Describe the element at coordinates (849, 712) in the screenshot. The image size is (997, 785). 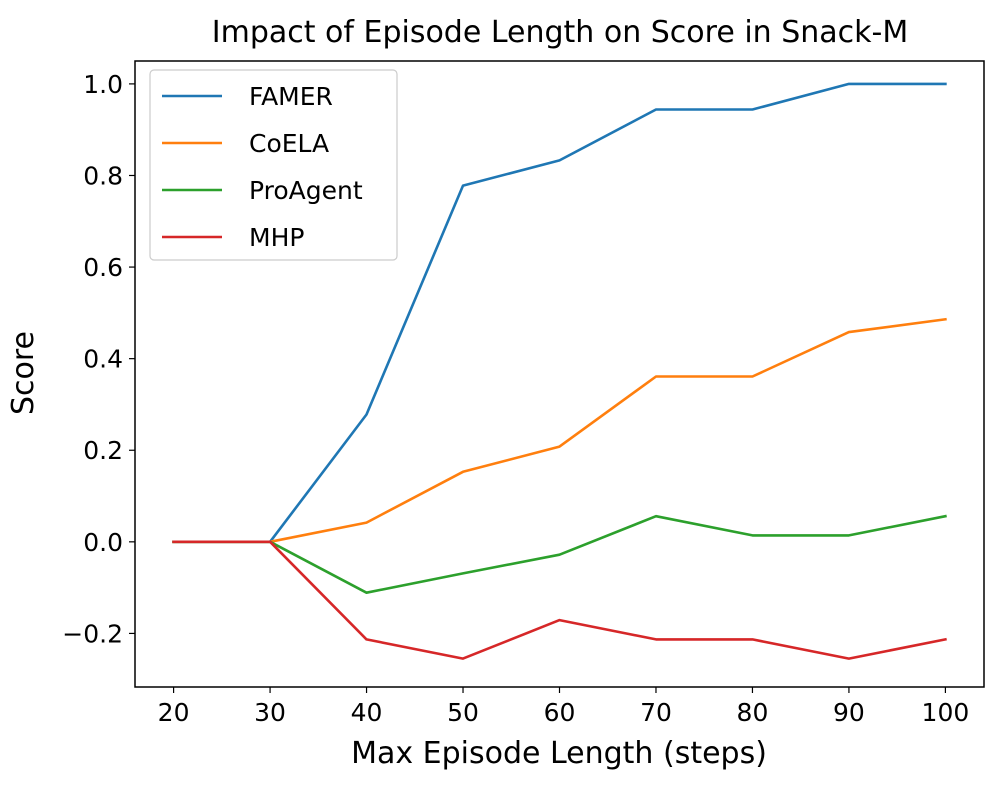
I see `x-tick-label: 90` at that location.